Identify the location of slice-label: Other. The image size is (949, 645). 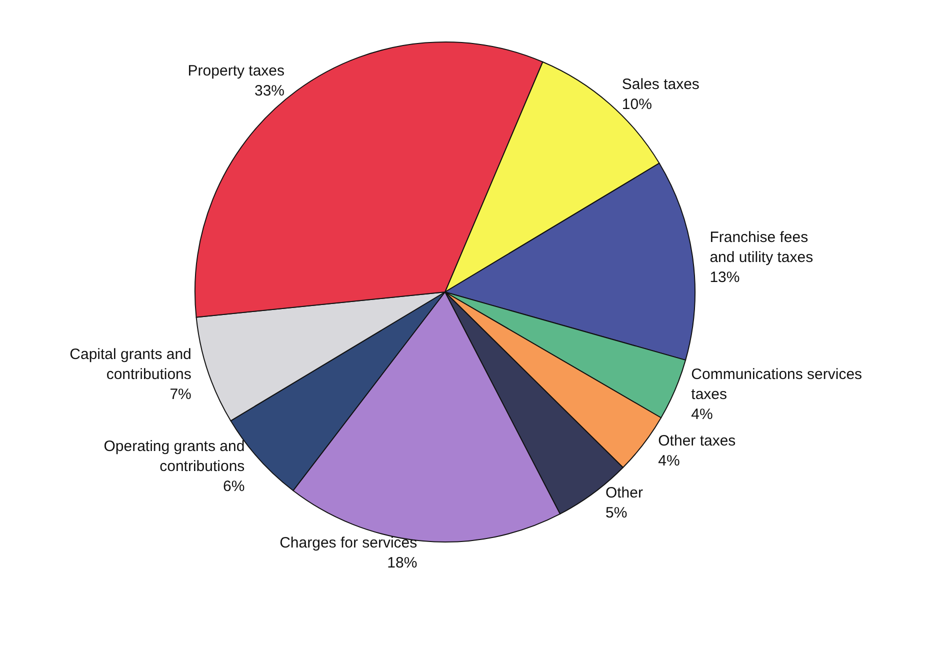
(624, 493).